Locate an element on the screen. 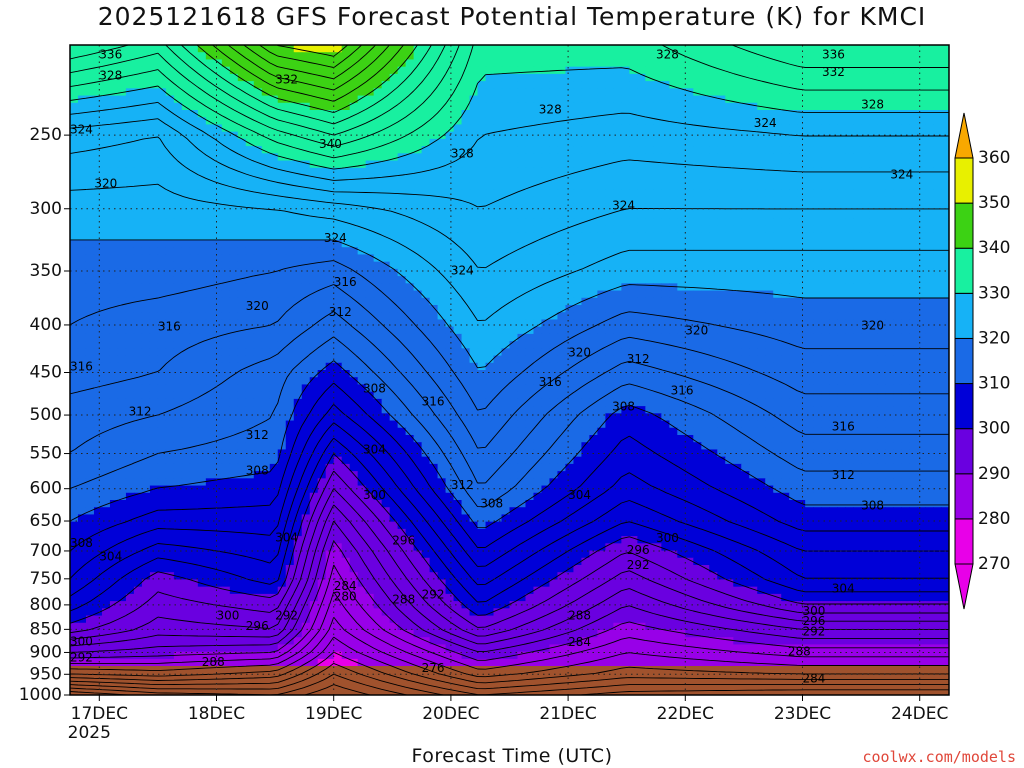  y-tick-label: 300 is located at coordinates (46, 209).